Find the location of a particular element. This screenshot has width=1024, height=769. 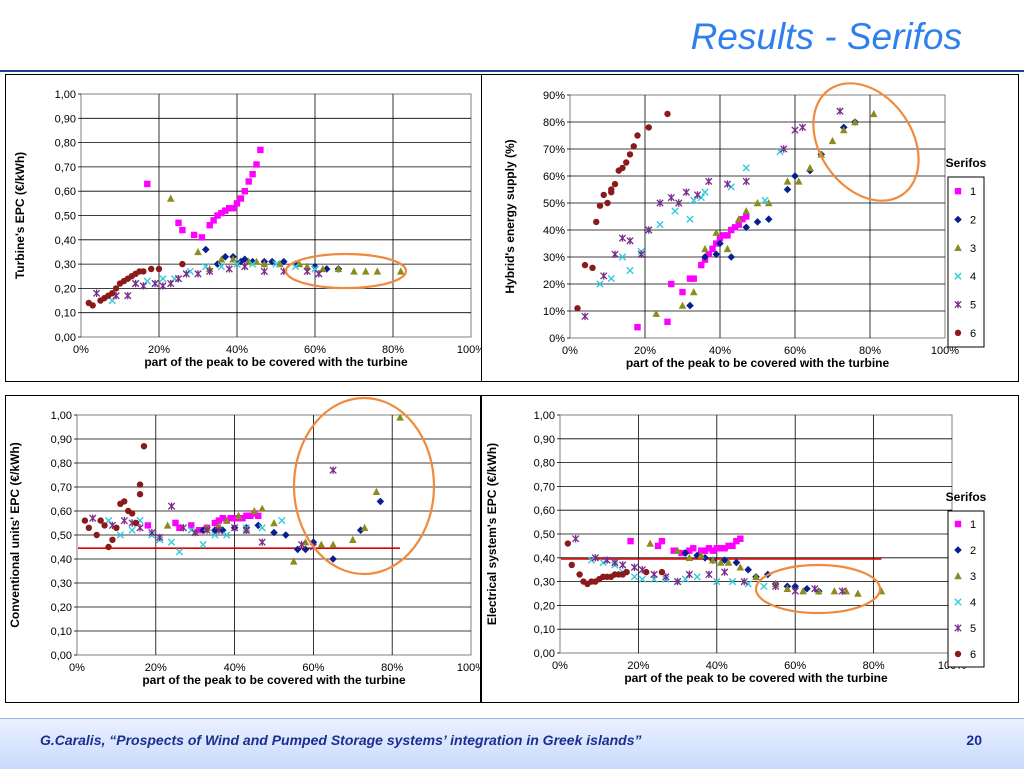

y-tick-label: 0,20 is located at coordinates (544, 606).